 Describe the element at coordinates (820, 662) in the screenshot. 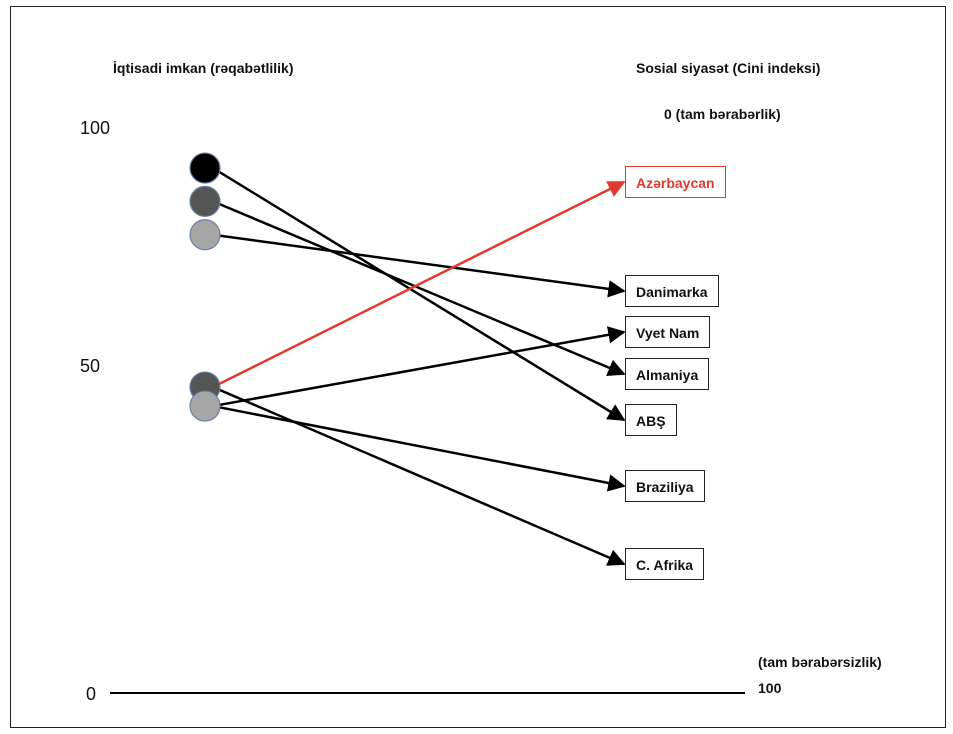

I see `right-axis-bottom-note: (tam bərabərsizlik)` at that location.